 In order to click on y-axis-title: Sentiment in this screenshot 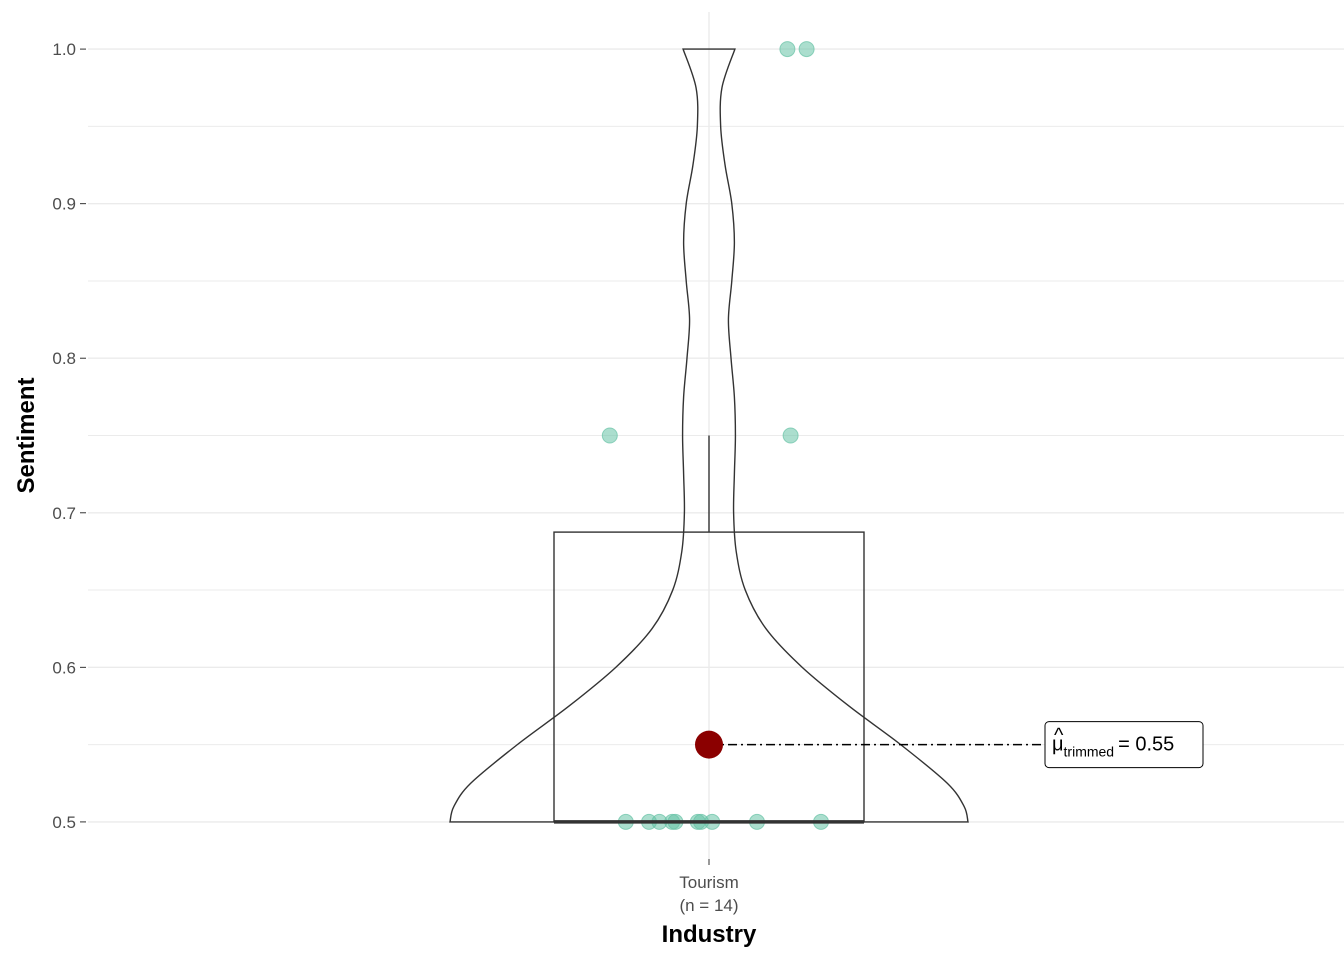, I will do `click(26, 435)`.